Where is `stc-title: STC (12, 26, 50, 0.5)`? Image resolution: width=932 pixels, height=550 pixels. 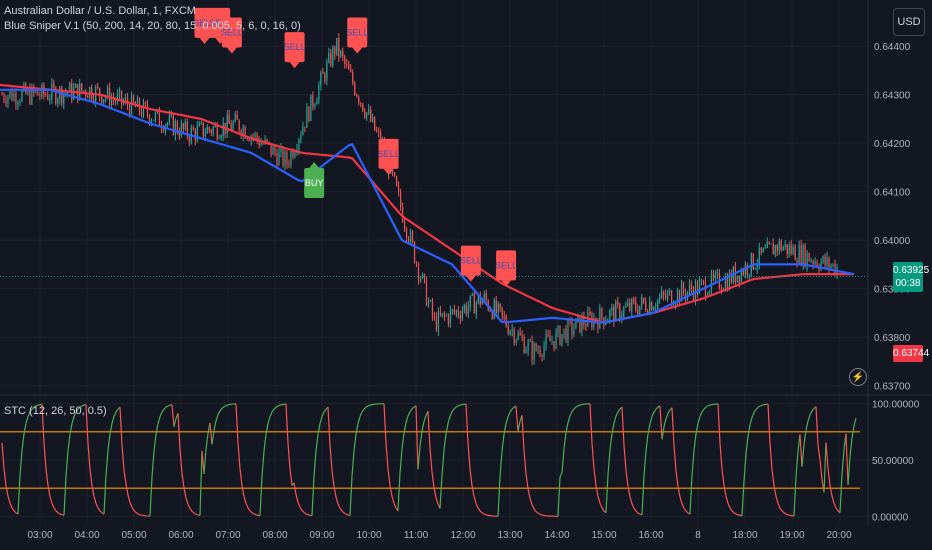 stc-title: STC (12, 26, 50, 0.5) is located at coordinates (55, 411).